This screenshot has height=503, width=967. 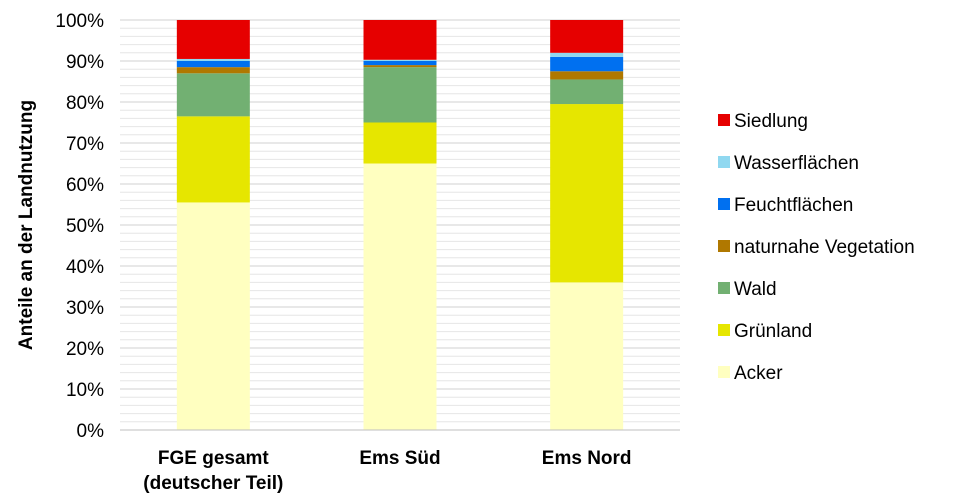 What do you see at coordinates (85, 308) in the screenshot?
I see `y-tick-label: 30%` at bounding box center [85, 308].